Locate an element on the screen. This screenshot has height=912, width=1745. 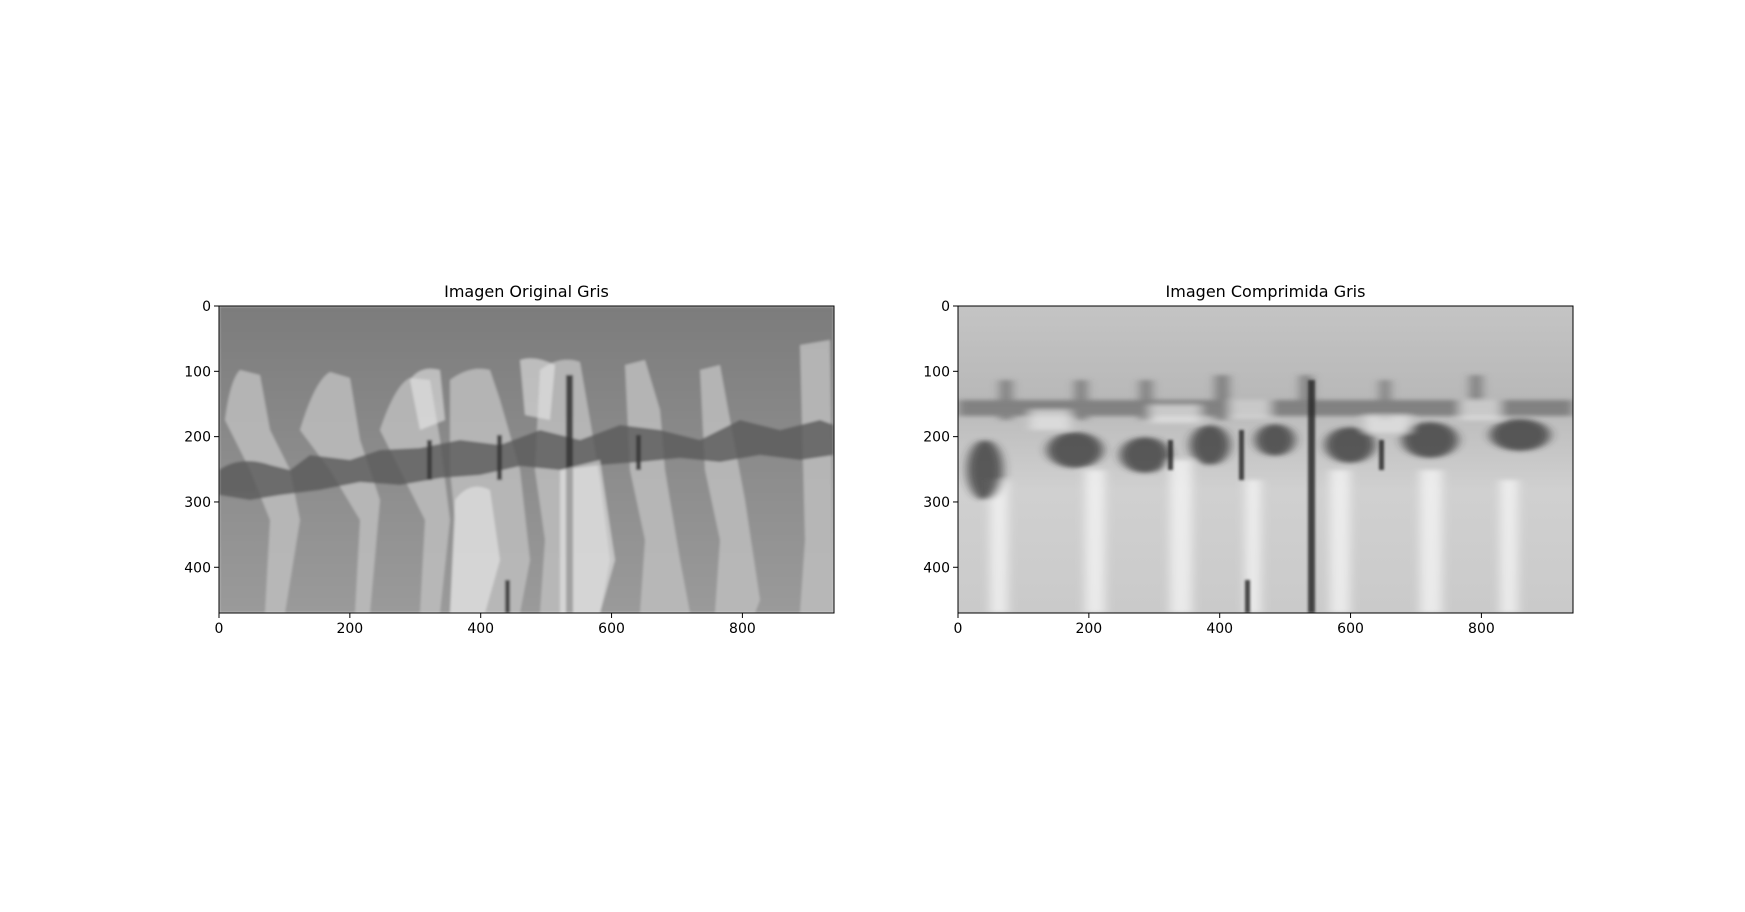
grayscale-photo-icon is located at coordinates (526, 459).